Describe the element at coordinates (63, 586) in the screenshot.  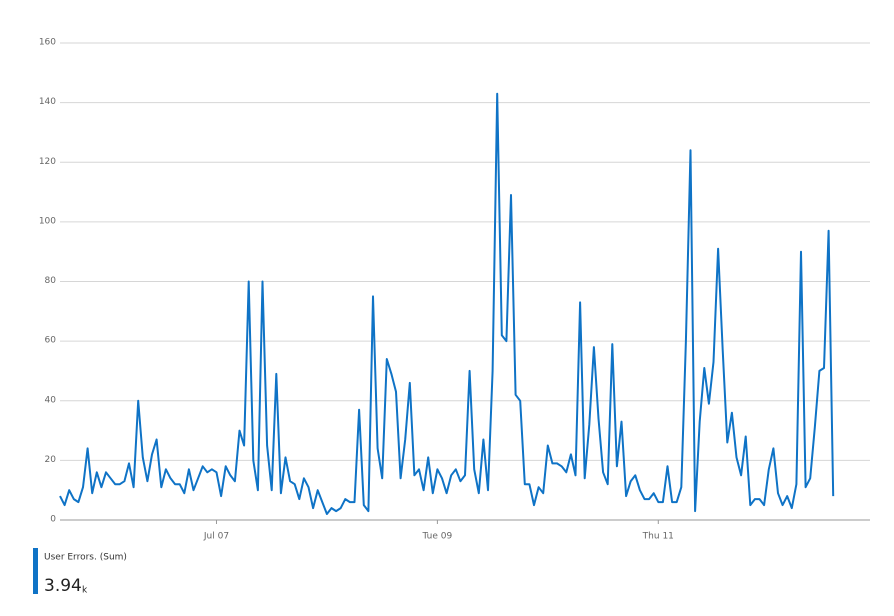
I see `summary-value: 3.94` at that location.